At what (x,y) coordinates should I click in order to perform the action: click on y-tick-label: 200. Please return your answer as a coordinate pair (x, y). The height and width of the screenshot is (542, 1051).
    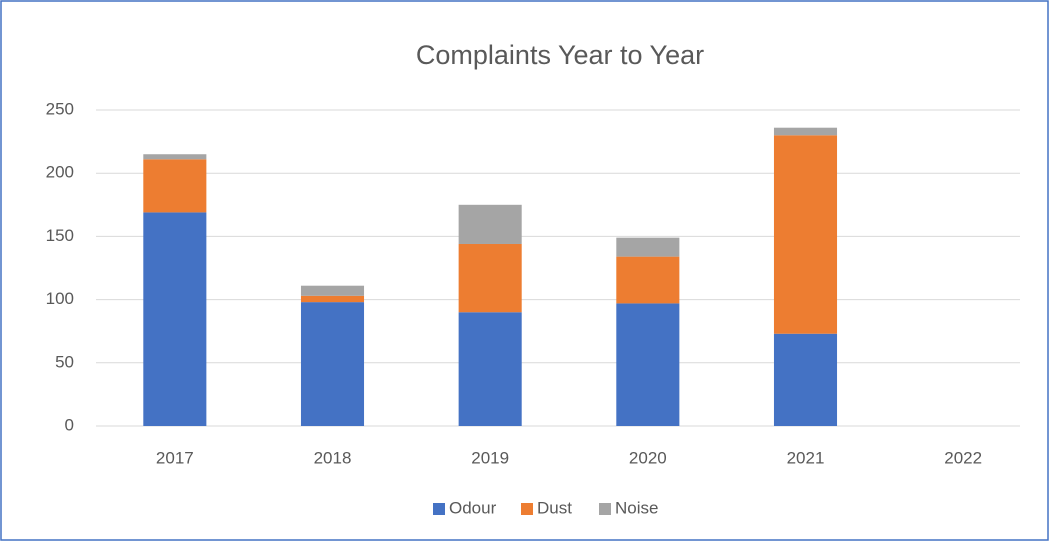
    Looking at the image, I should click on (60, 172).